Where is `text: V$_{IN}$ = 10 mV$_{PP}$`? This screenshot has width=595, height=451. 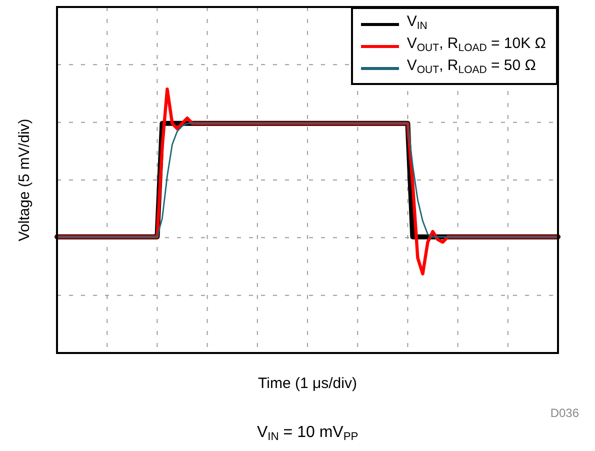 text: V$_{IN}$ = 10 mV$_{PP}$ is located at coordinates (307, 433).